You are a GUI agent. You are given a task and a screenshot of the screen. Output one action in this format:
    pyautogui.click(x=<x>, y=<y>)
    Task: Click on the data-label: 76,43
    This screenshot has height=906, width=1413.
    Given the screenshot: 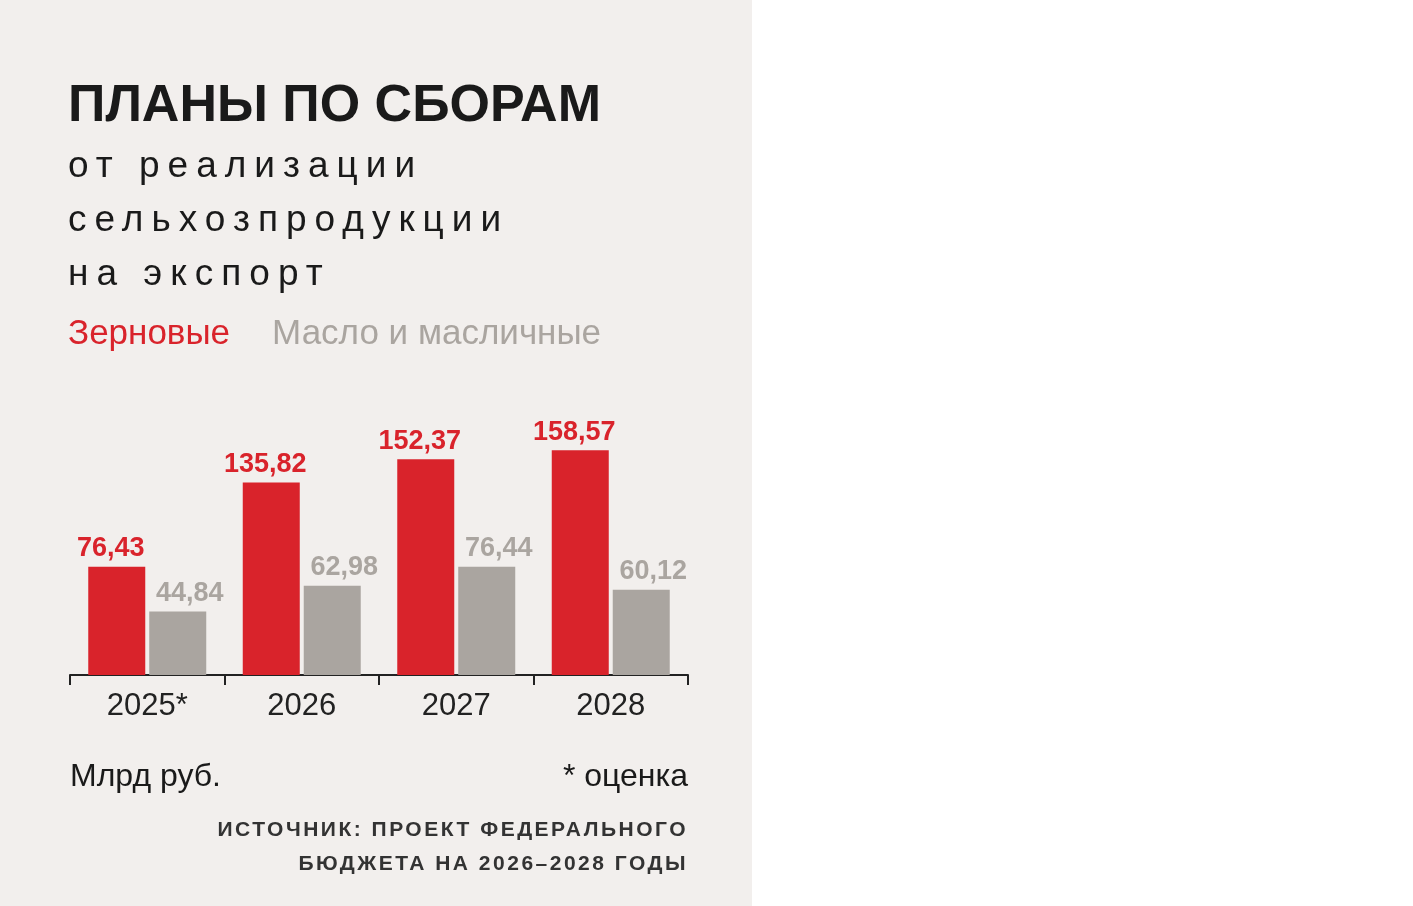 What is the action you would take?
    pyautogui.click(x=110, y=547)
    